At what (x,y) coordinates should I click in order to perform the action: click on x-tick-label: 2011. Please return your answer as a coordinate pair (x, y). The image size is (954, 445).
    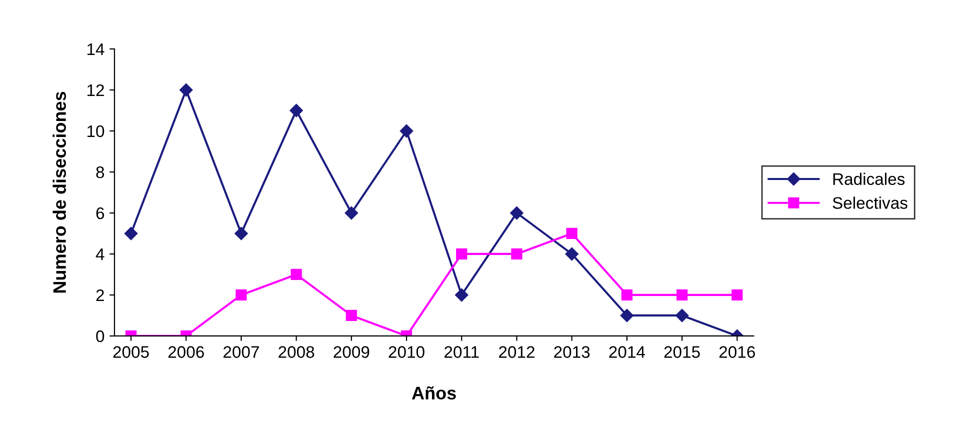
    Looking at the image, I should click on (461, 352).